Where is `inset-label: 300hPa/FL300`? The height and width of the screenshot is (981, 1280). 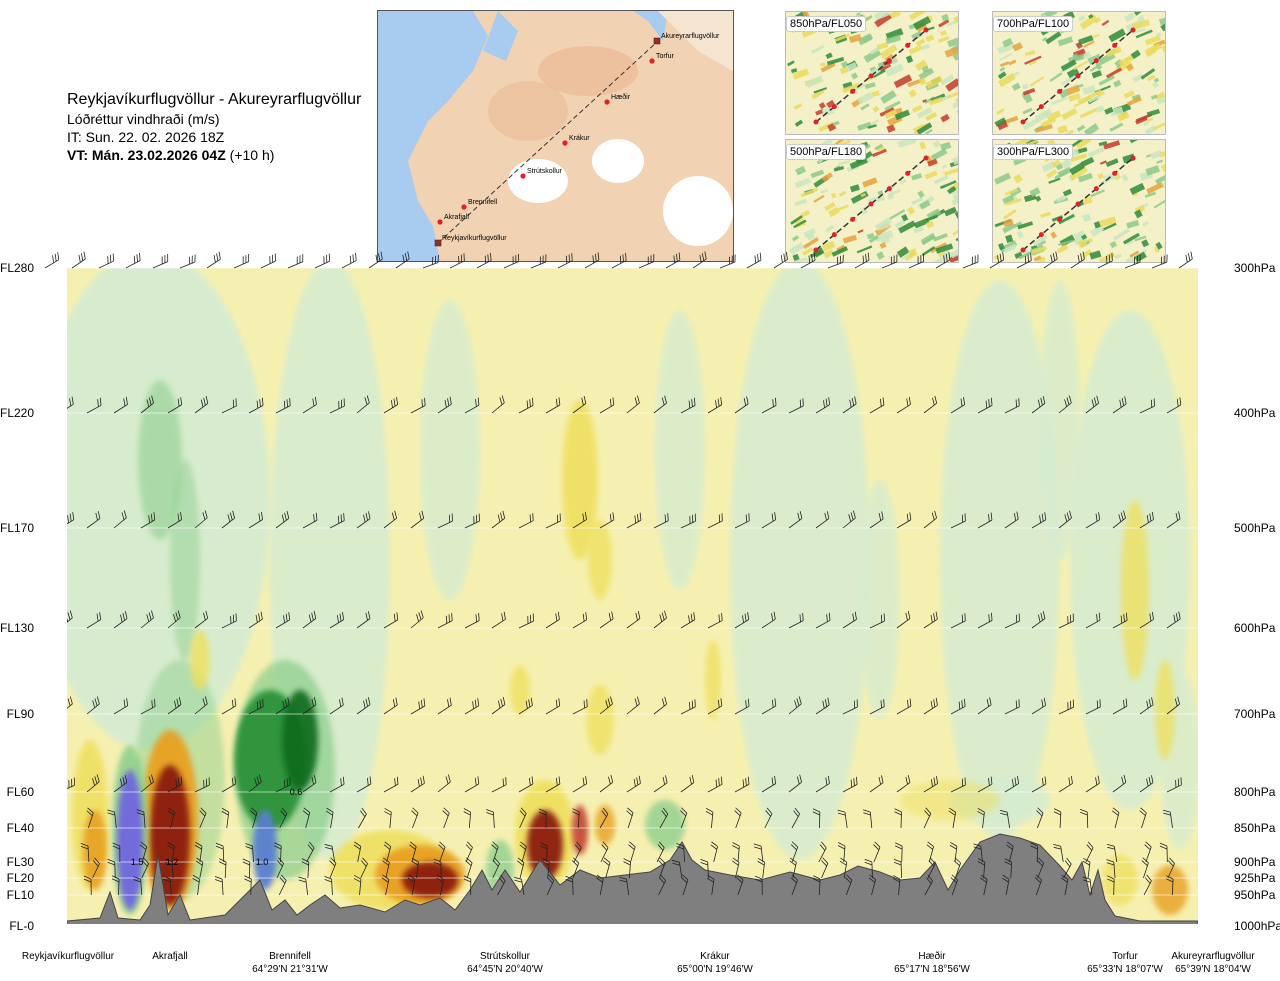
inset-label: 300hPa/FL300 is located at coordinates (1033, 152).